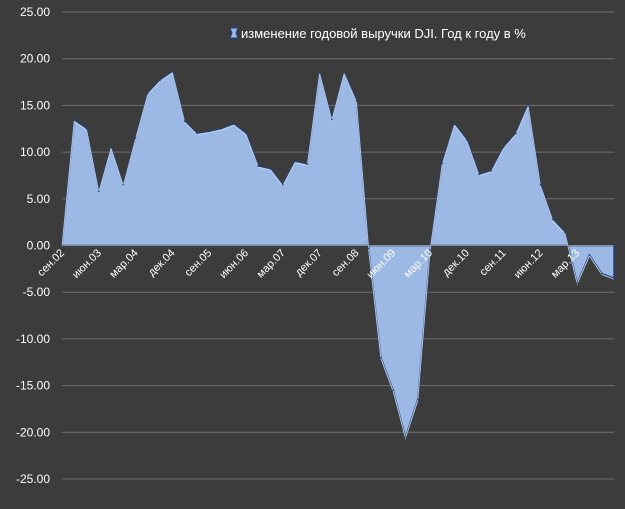 The width and height of the screenshot is (625, 509). I want to click on y-tick-label: 20.00, so click(35, 59).